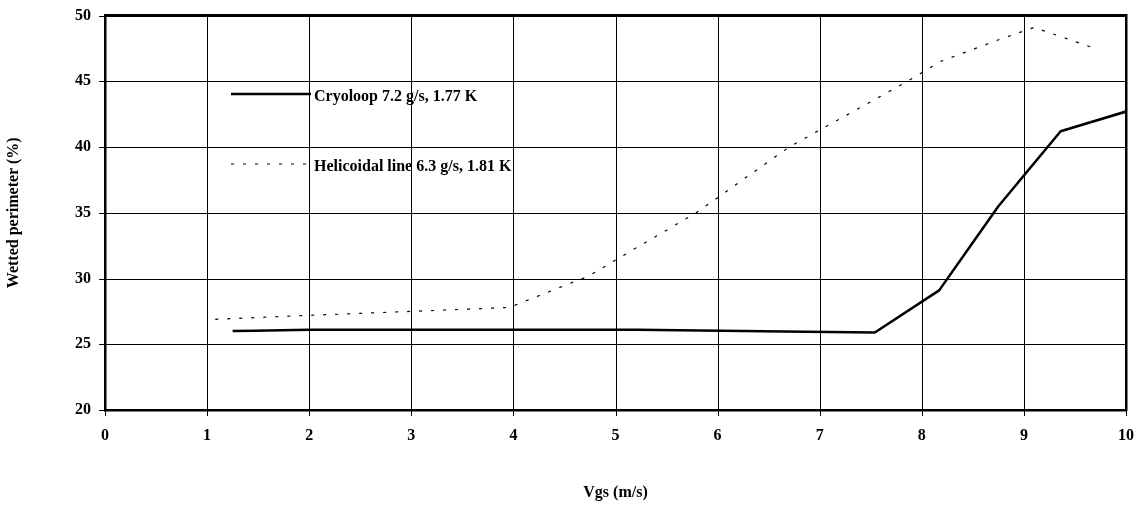 This screenshot has height=506, width=1144. Describe the element at coordinates (413, 166) in the screenshot. I see `legend-label: Helicoidal line 6.3 g/s, 1.81 K` at that location.